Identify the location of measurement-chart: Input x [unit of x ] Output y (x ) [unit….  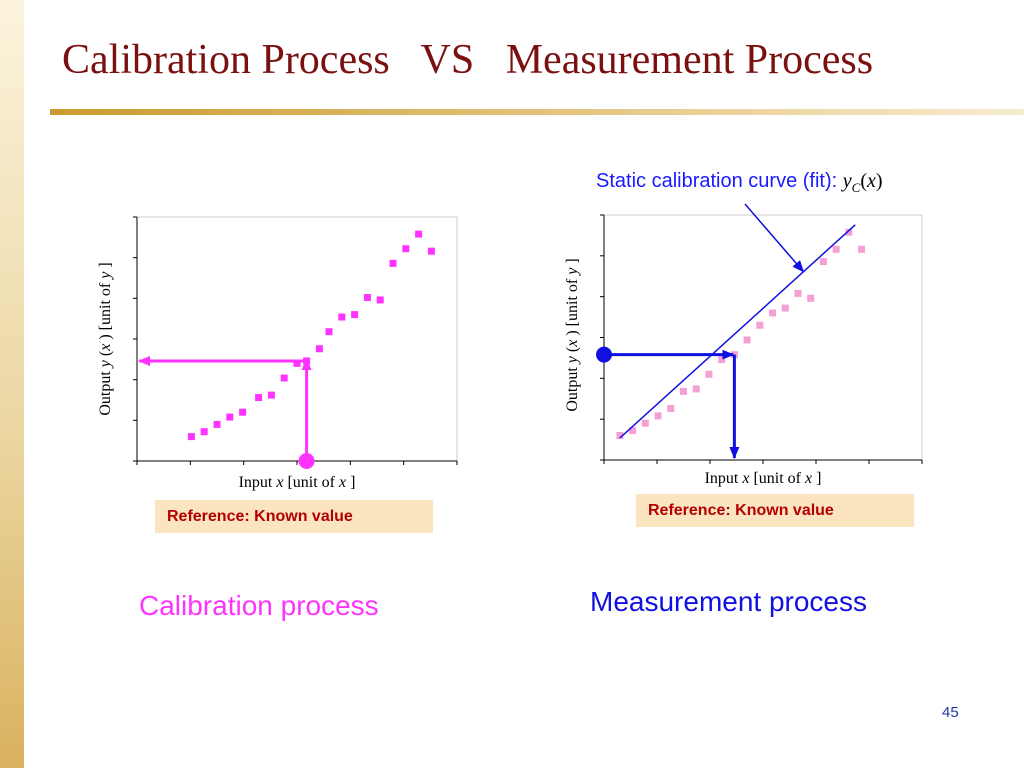
(743, 345).